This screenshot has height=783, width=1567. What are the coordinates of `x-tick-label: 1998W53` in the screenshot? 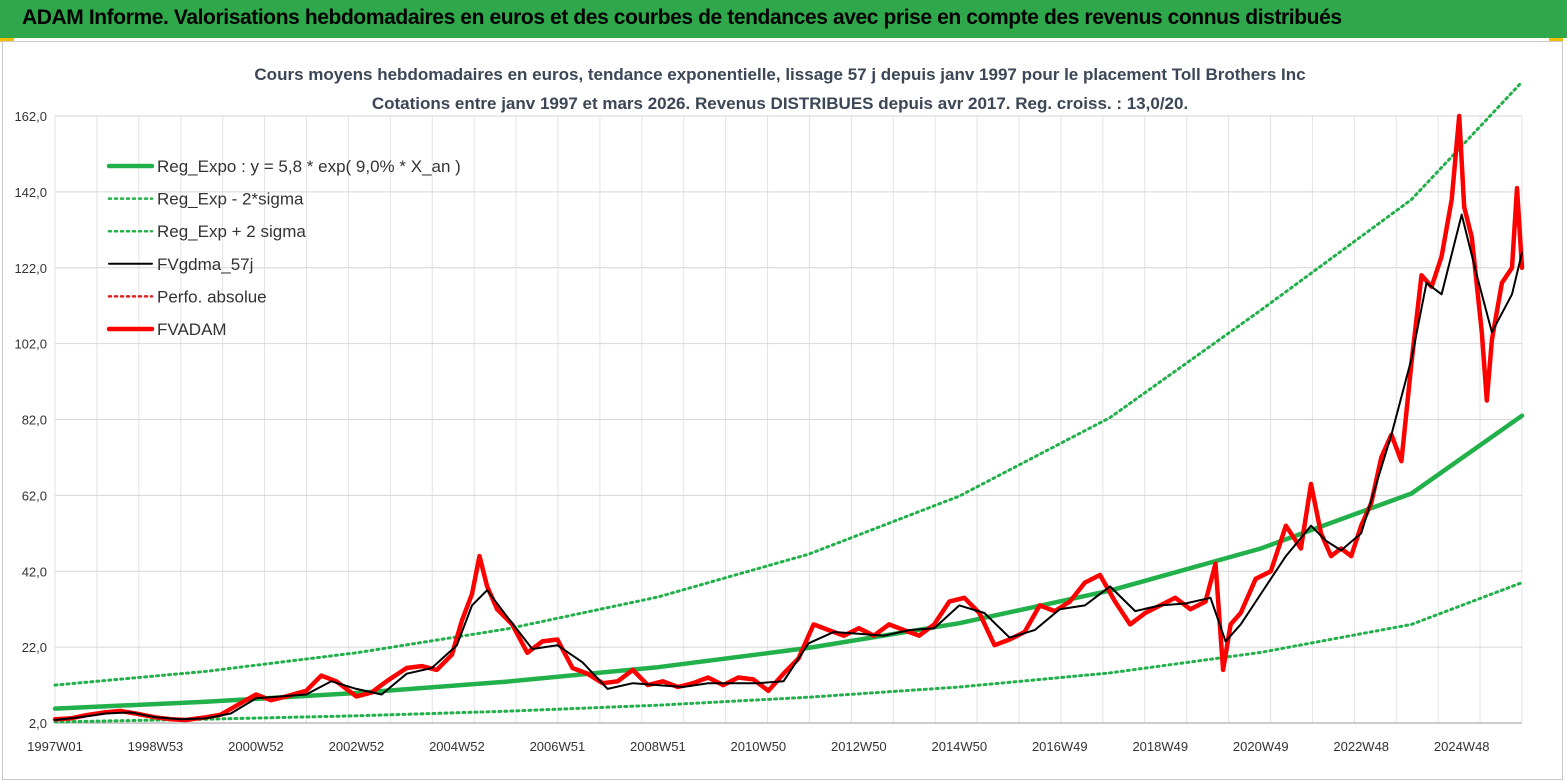 It's located at (156, 746).